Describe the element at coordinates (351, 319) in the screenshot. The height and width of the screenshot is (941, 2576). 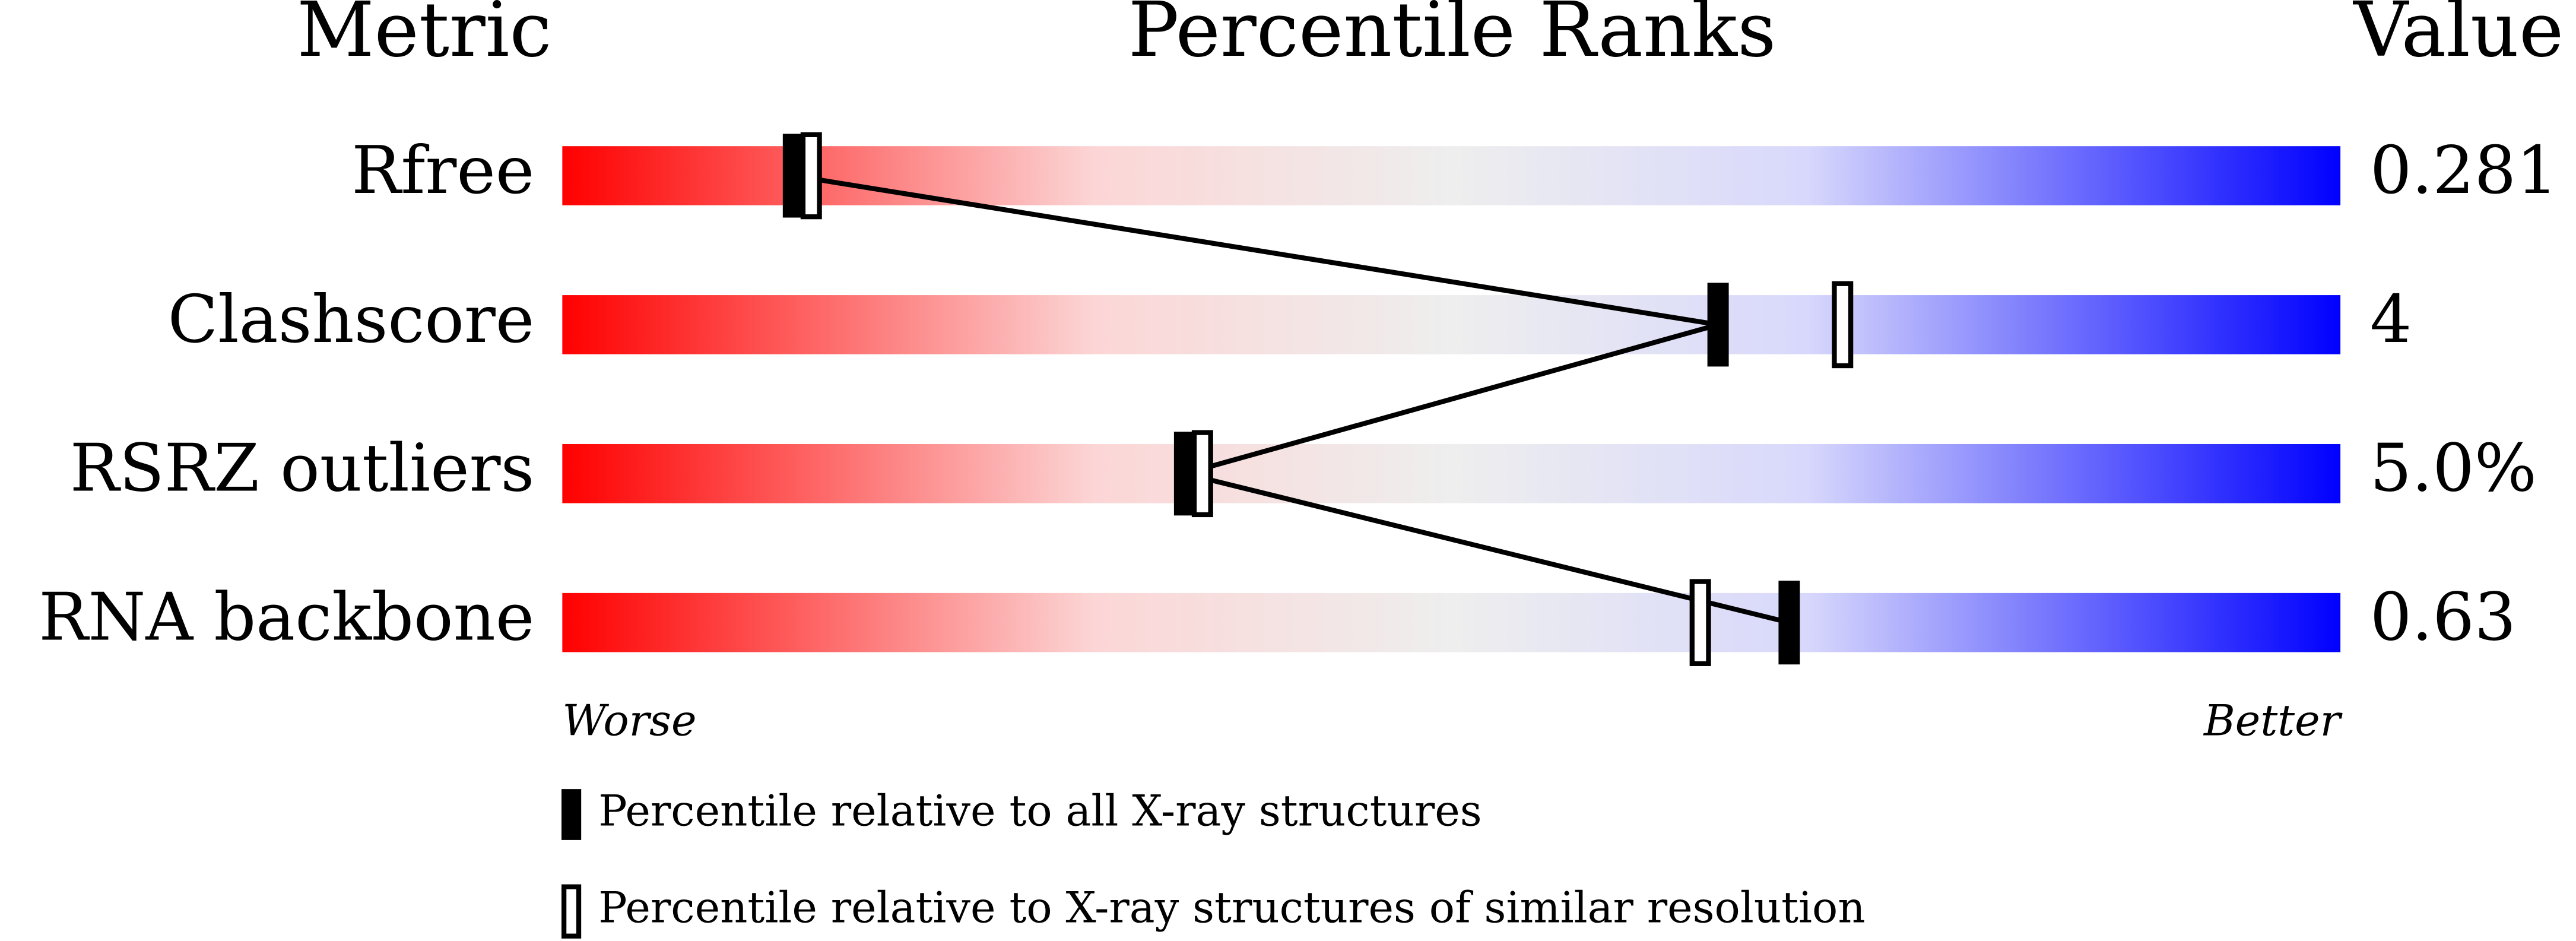
I see `metric-label: Clashscore` at that location.